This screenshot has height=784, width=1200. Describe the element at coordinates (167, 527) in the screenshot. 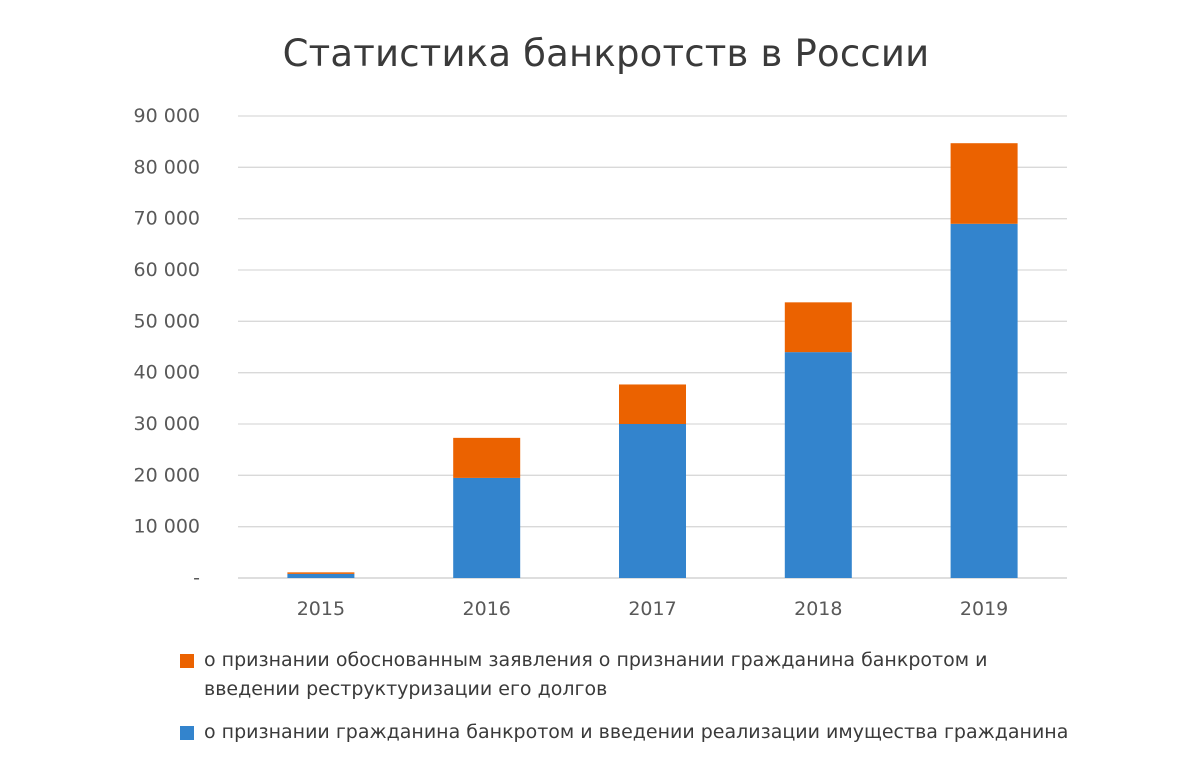

I see `y-tick-label: 10 000` at that location.